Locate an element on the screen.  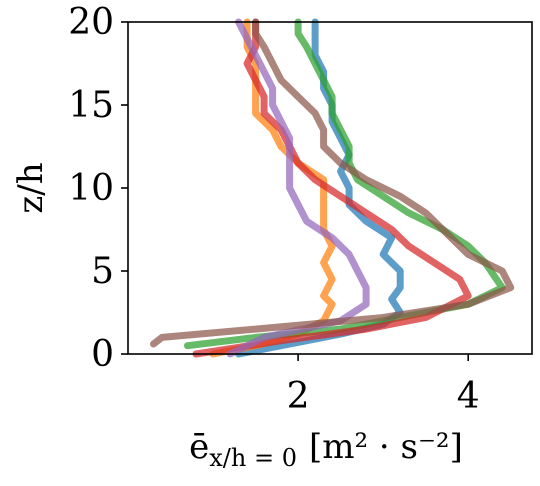
x-axis-label-main: ē is located at coordinates (199, 447).